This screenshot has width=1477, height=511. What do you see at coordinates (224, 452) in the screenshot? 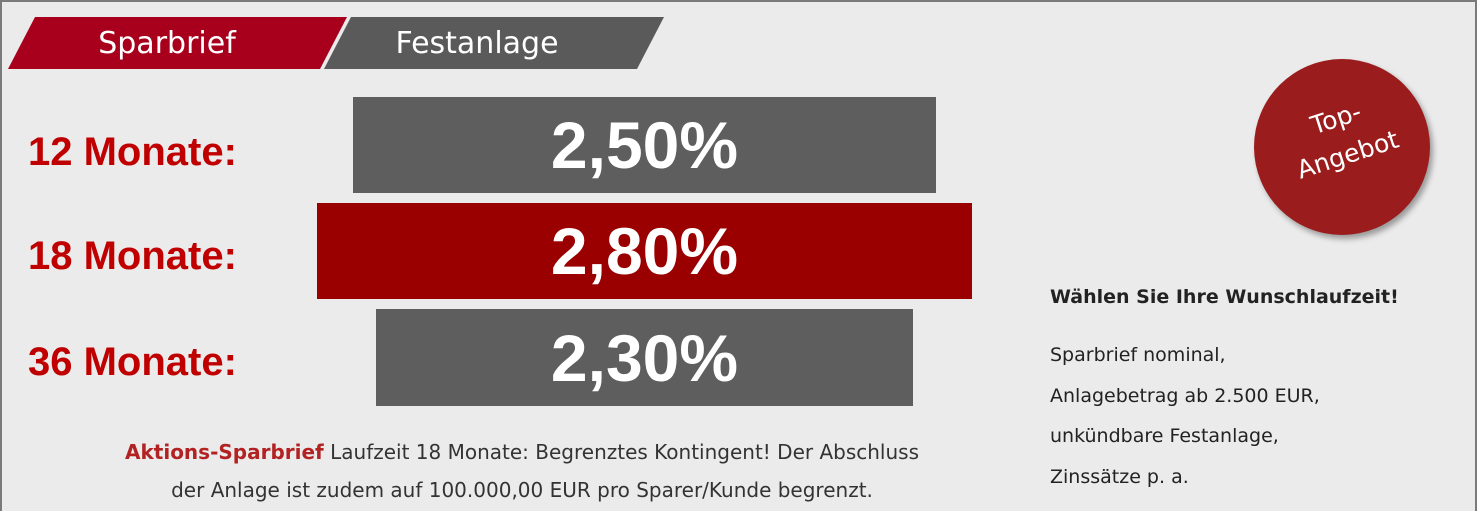
I see `note-highlight: Aktions-Sparbrief` at bounding box center [224, 452].